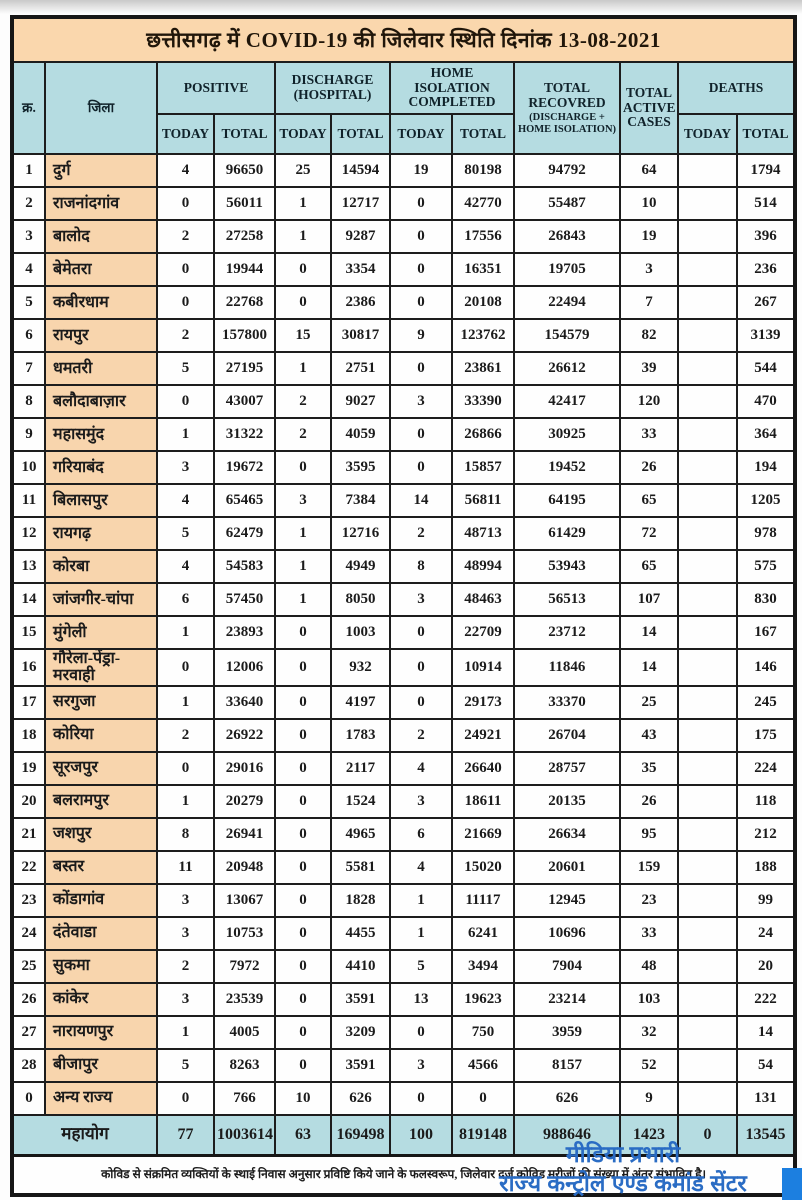 Image resolution: width=802 pixels, height=1200 pixels. What do you see at coordinates (101, 1065) in the screenshot?
I see `district-cell: बीजापुर` at bounding box center [101, 1065].